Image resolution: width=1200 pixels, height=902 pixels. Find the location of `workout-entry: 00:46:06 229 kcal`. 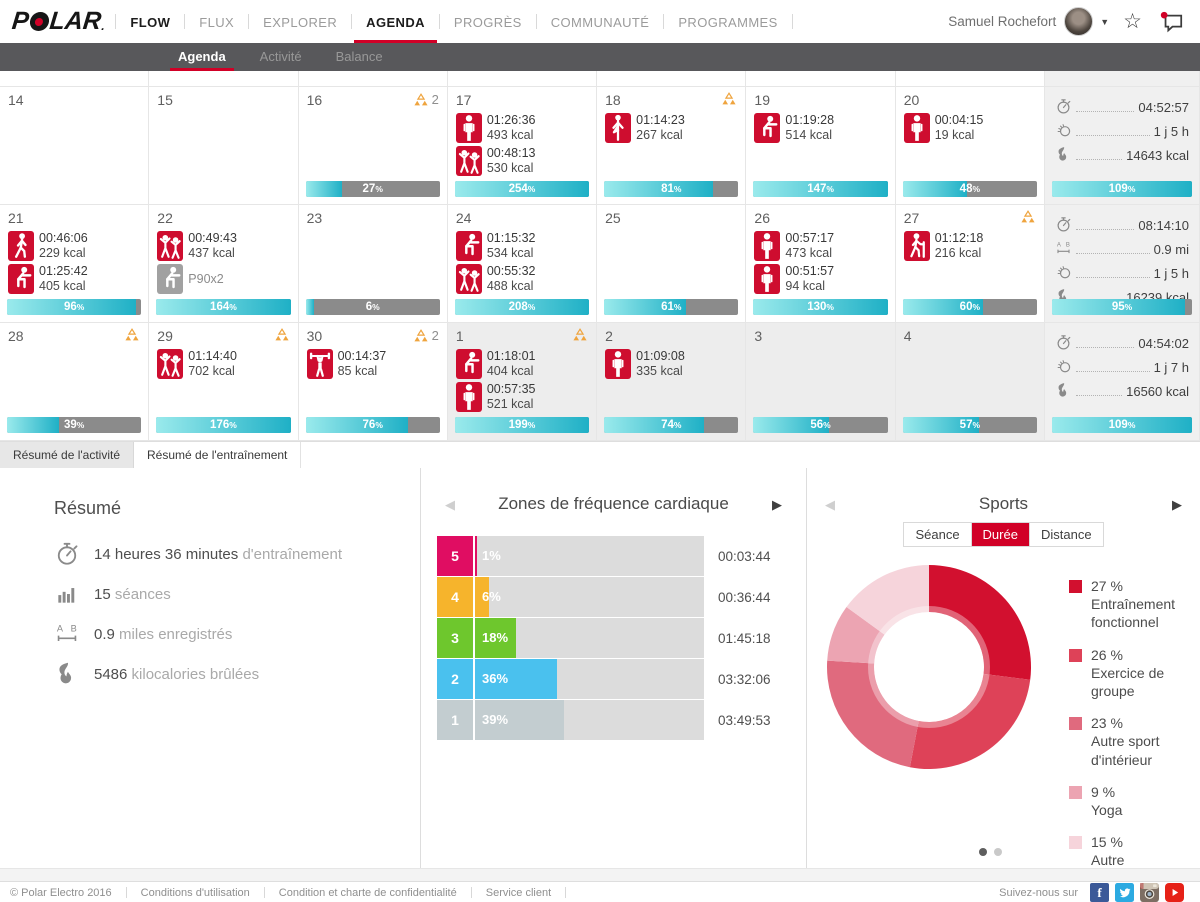

workout-entry: 00:46:06 229 kcal is located at coordinates (74, 246).